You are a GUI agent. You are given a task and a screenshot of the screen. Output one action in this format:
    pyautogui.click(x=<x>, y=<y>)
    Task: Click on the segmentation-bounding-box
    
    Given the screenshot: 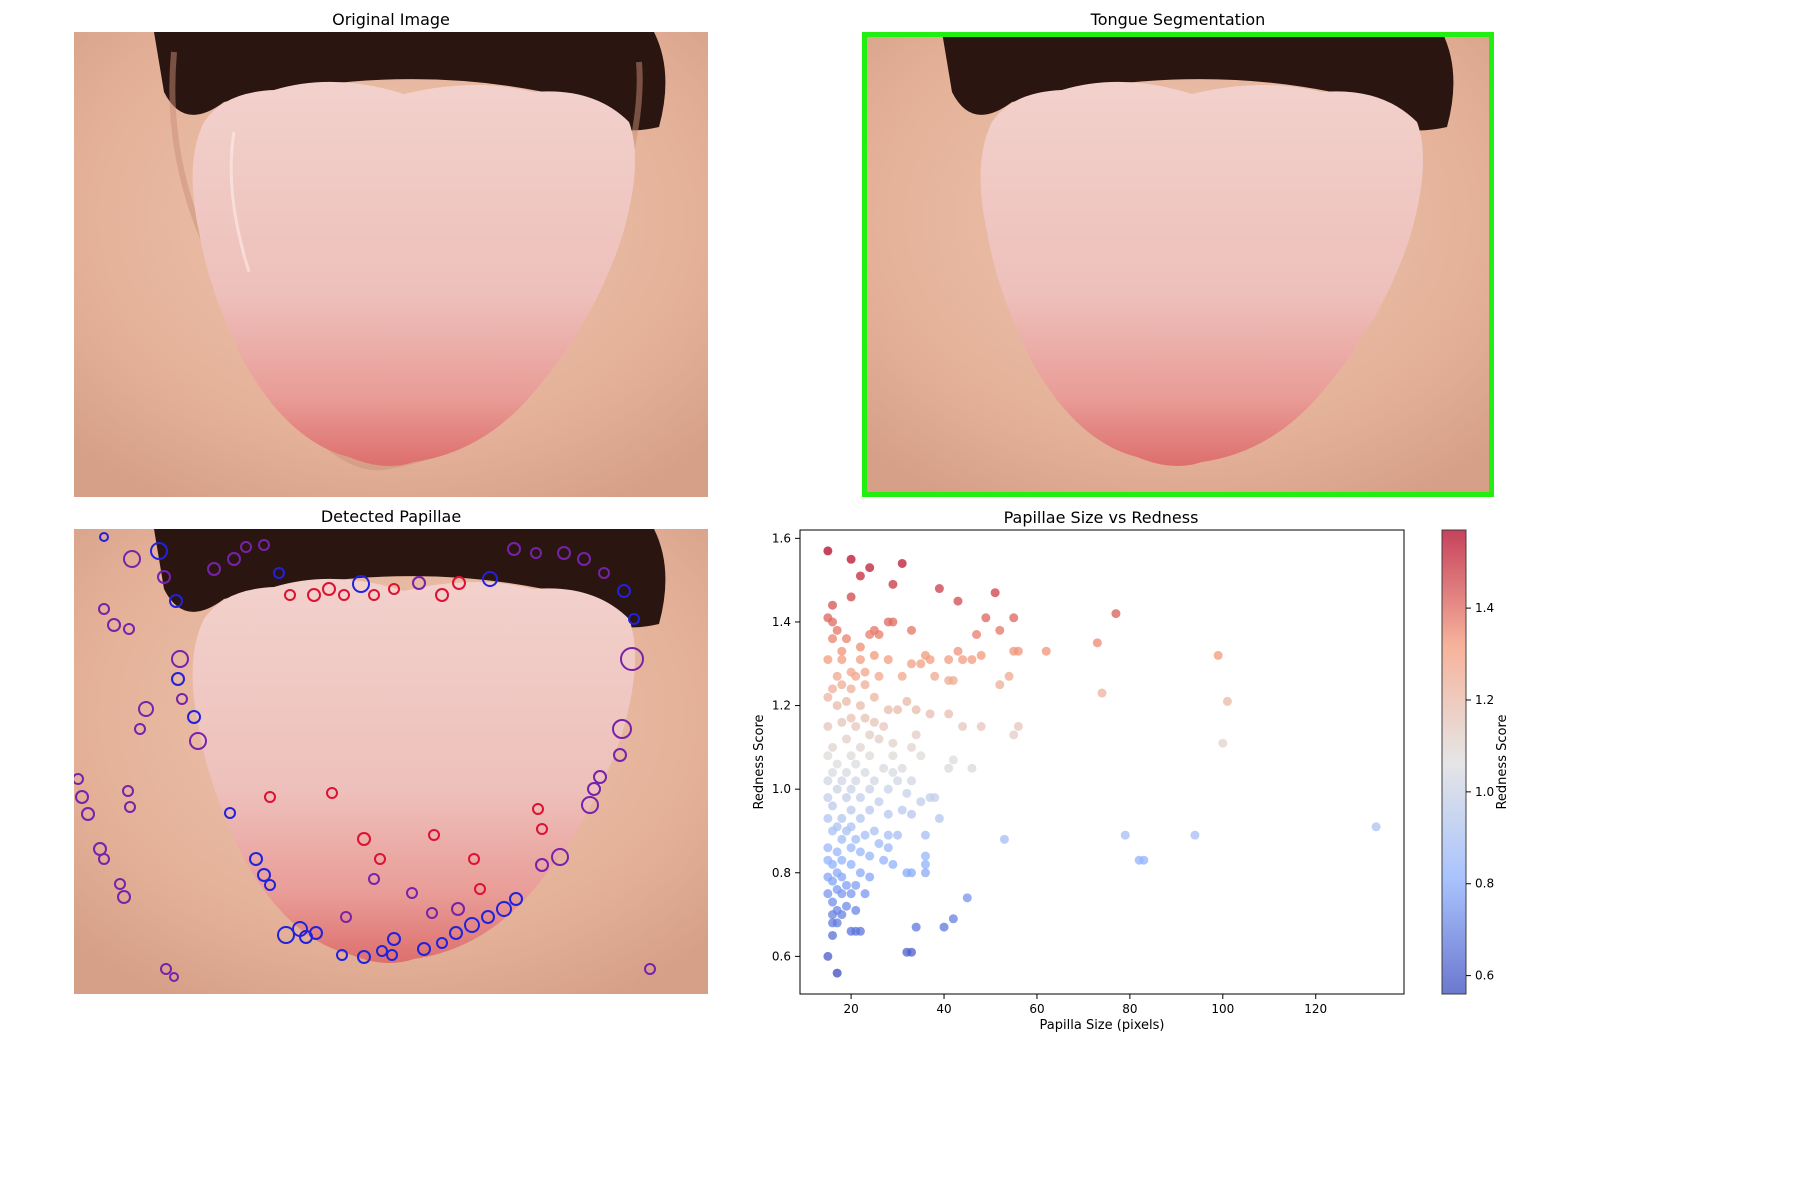 What is the action you would take?
    pyautogui.click(x=1178, y=264)
    